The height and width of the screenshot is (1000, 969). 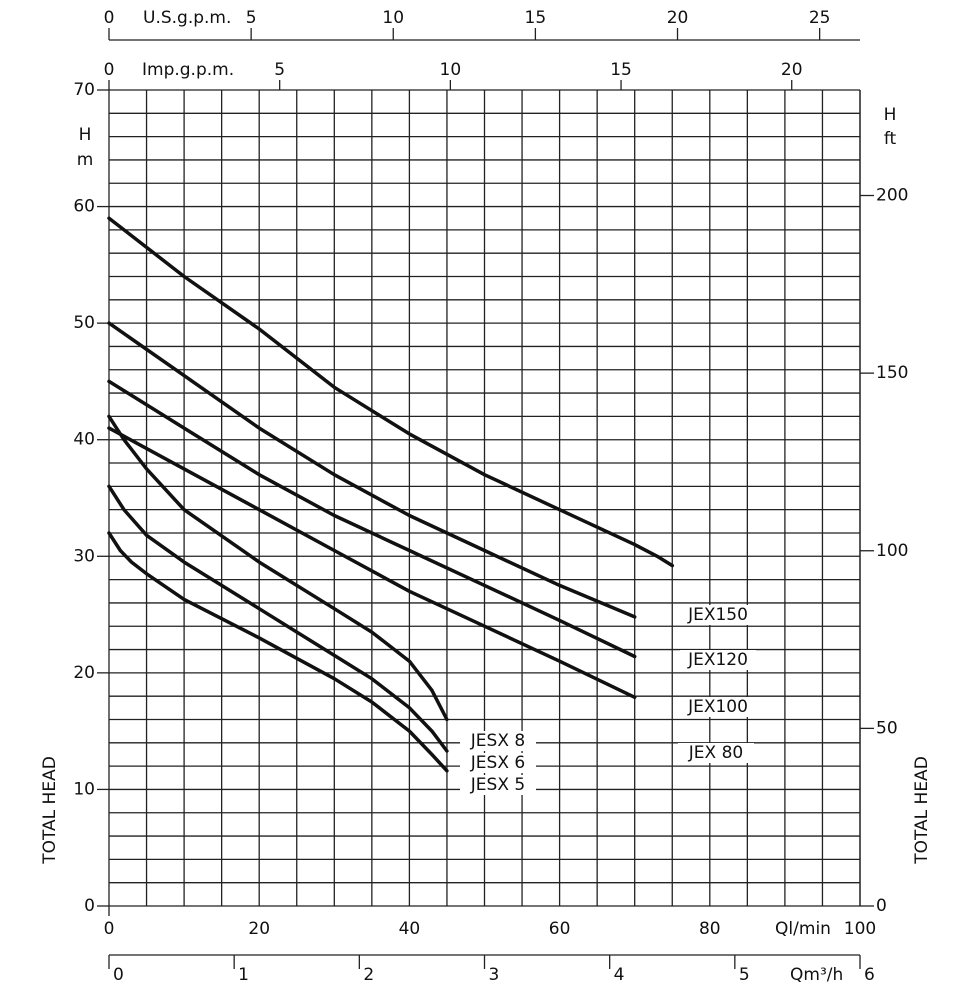 I want to click on y-unit: m, so click(x=85, y=160).